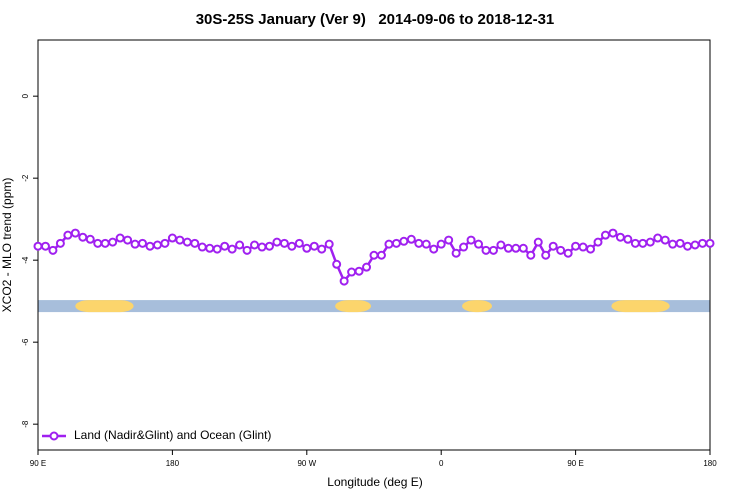 The height and width of the screenshot is (500, 750). What do you see at coordinates (25, 95) in the screenshot?
I see `y-tick-label: 0` at bounding box center [25, 95].